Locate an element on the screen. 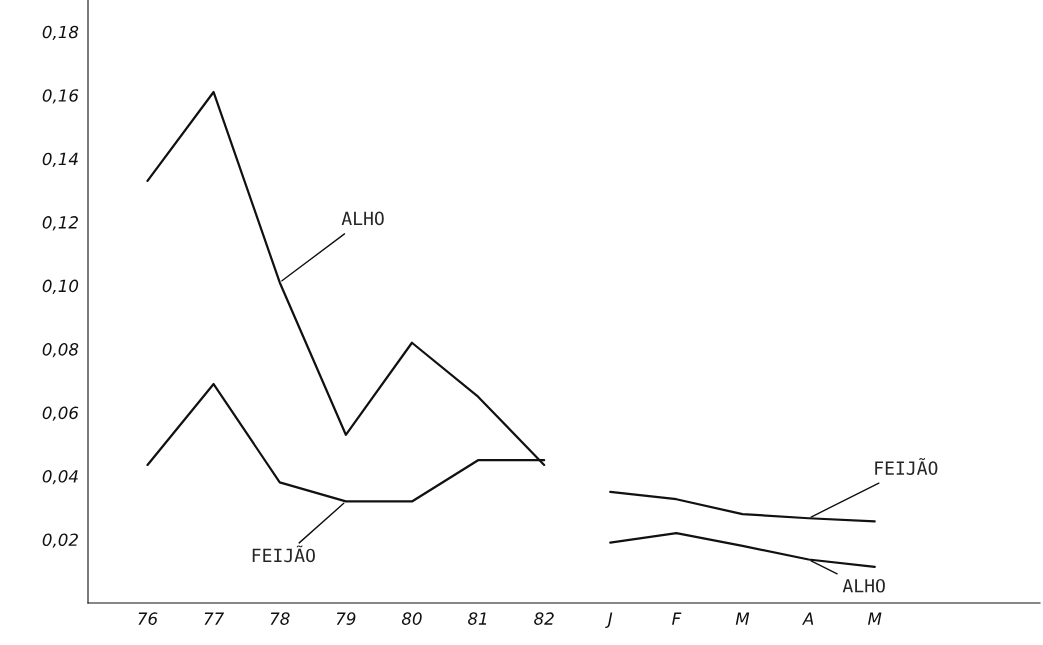  x-tick-label: 78 is located at coordinates (280, 618).